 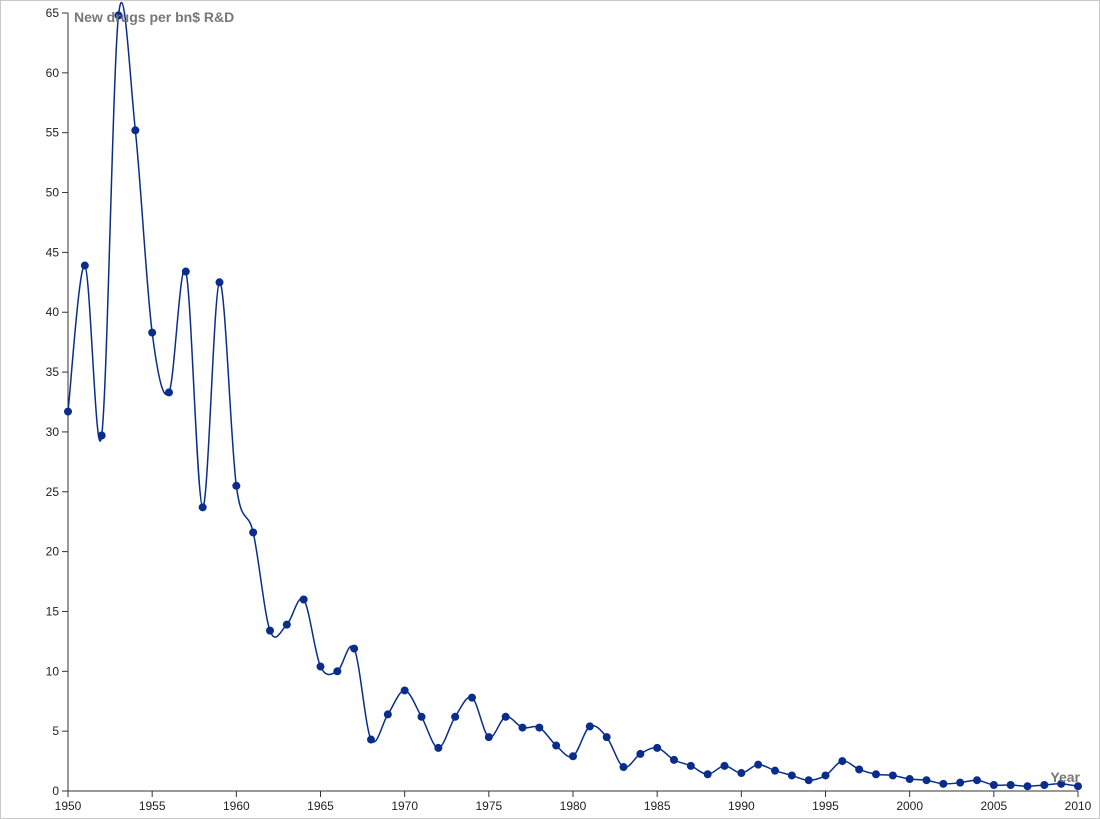 I want to click on x-tick-label: 2010, so click(x=1078, y=806).